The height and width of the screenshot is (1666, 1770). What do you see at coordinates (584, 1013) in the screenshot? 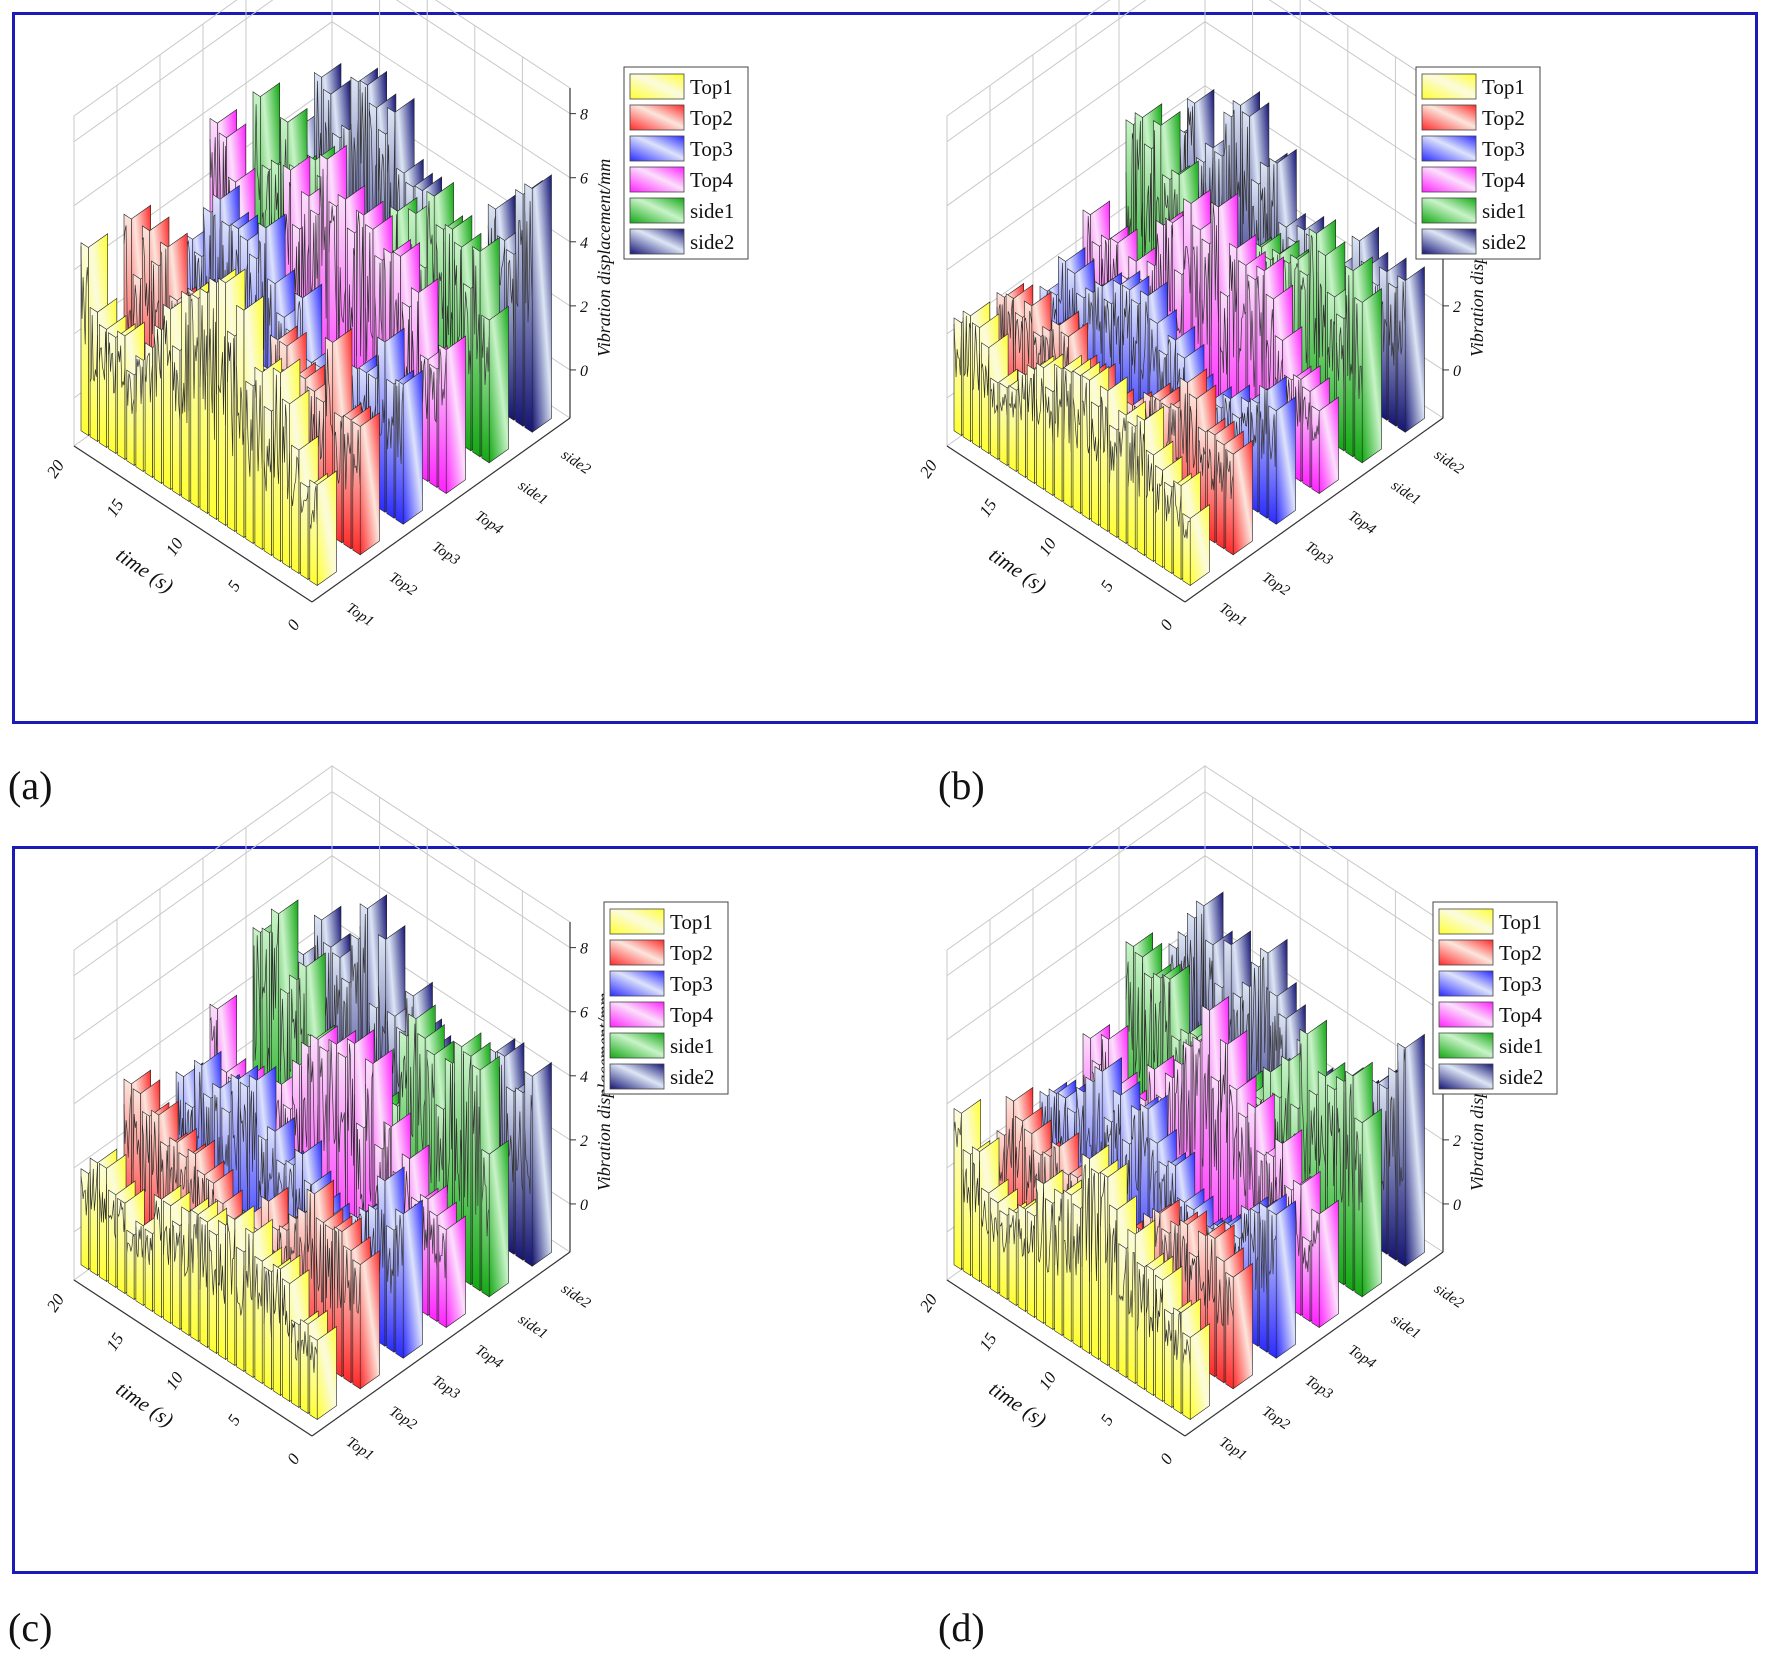
I see `value-tick-label: 6` at bounding box center [584, 1013].